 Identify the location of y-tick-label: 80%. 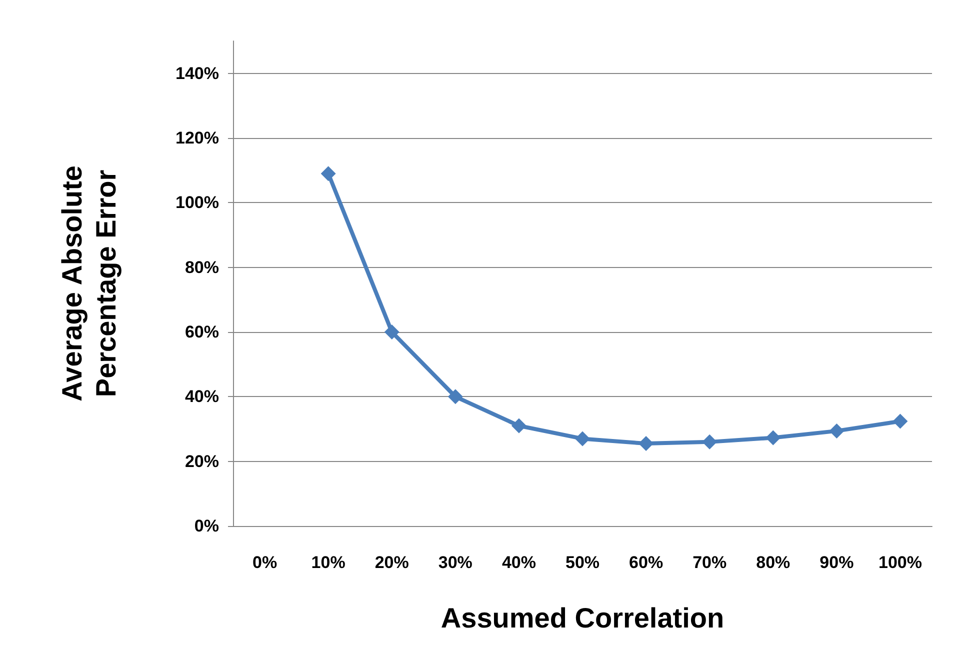
(201, 267).